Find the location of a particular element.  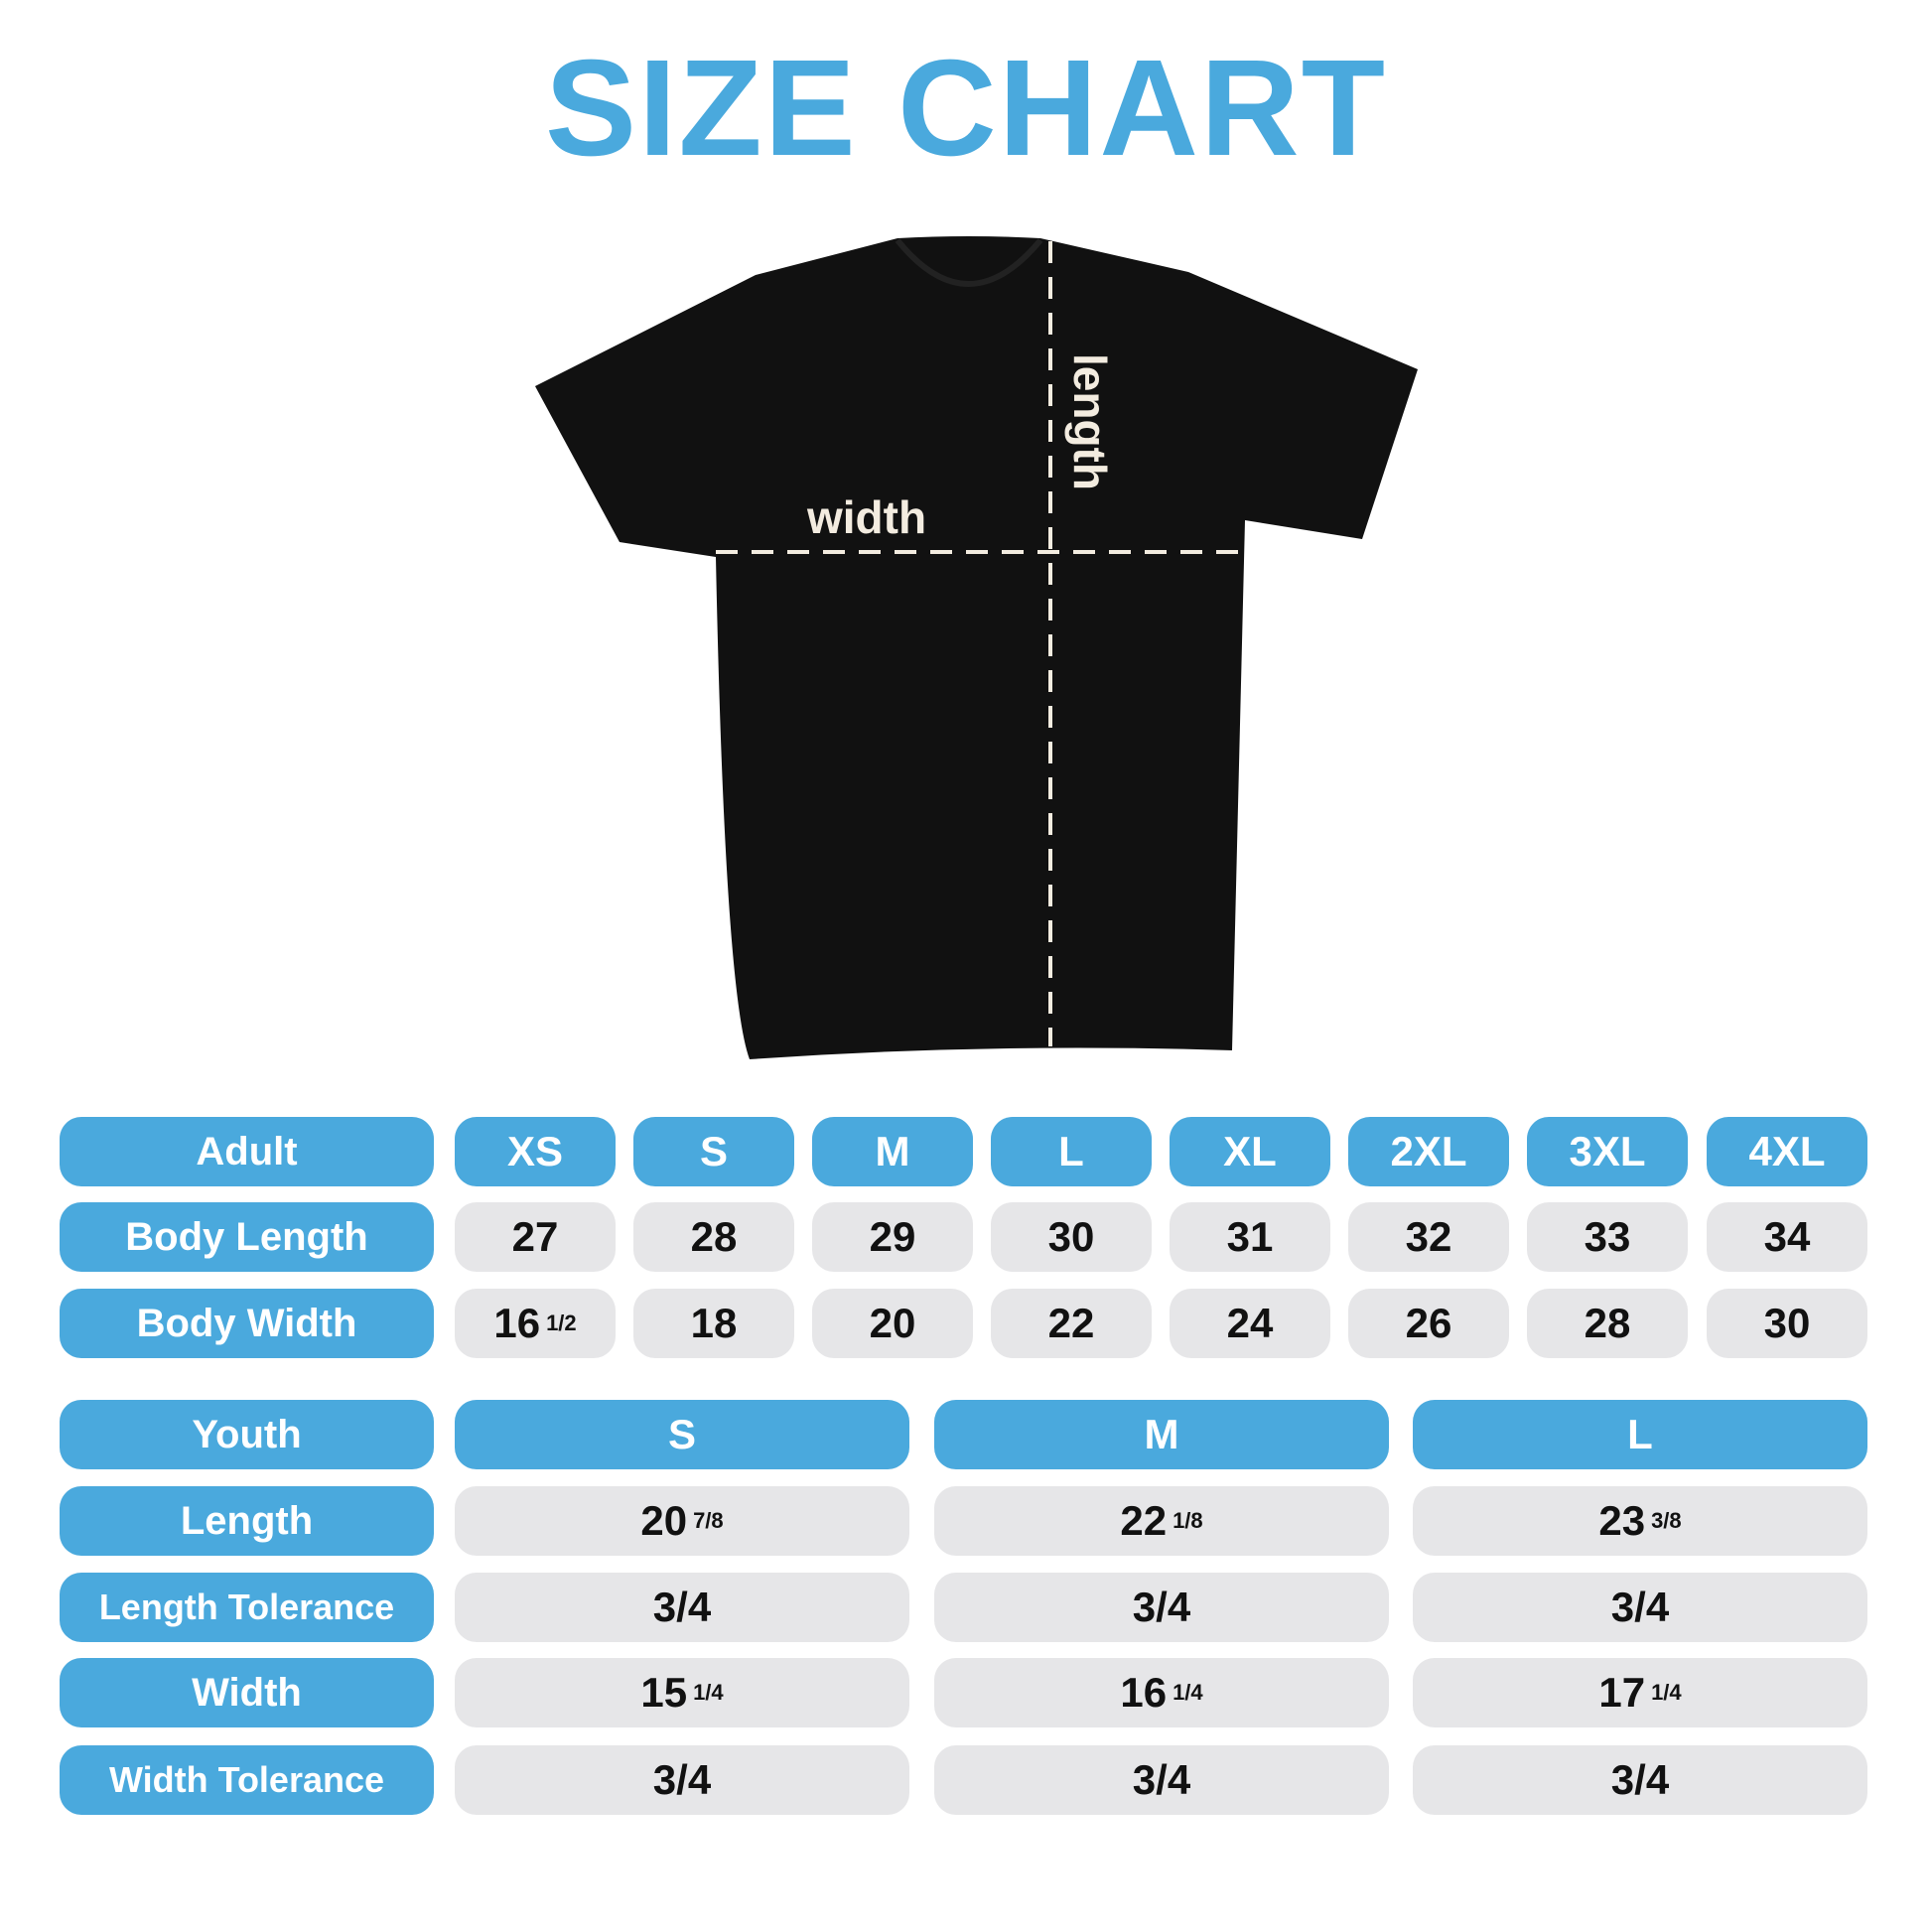

adult-value-cell: 33 is located at coordinates (1608, 1237).